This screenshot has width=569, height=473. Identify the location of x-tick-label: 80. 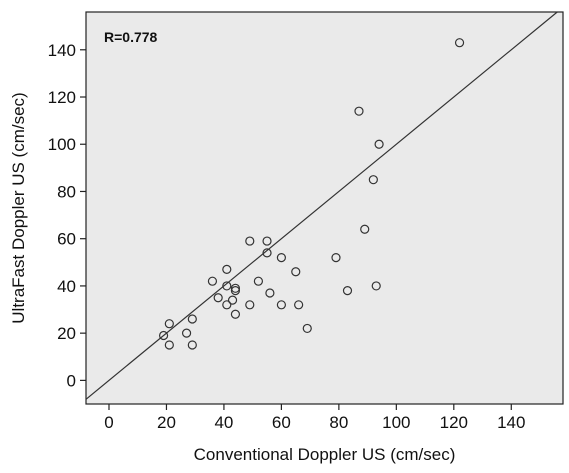
(338, 422).